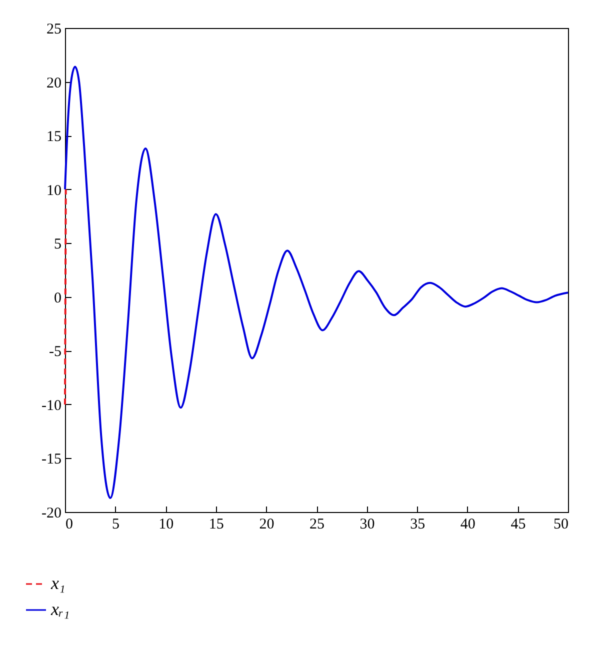 The width and height of the screenshot is (600, 662). Describe the element at coordinates (54, 190) in the screenshot. I see `y-tick-label: 10` at that location.